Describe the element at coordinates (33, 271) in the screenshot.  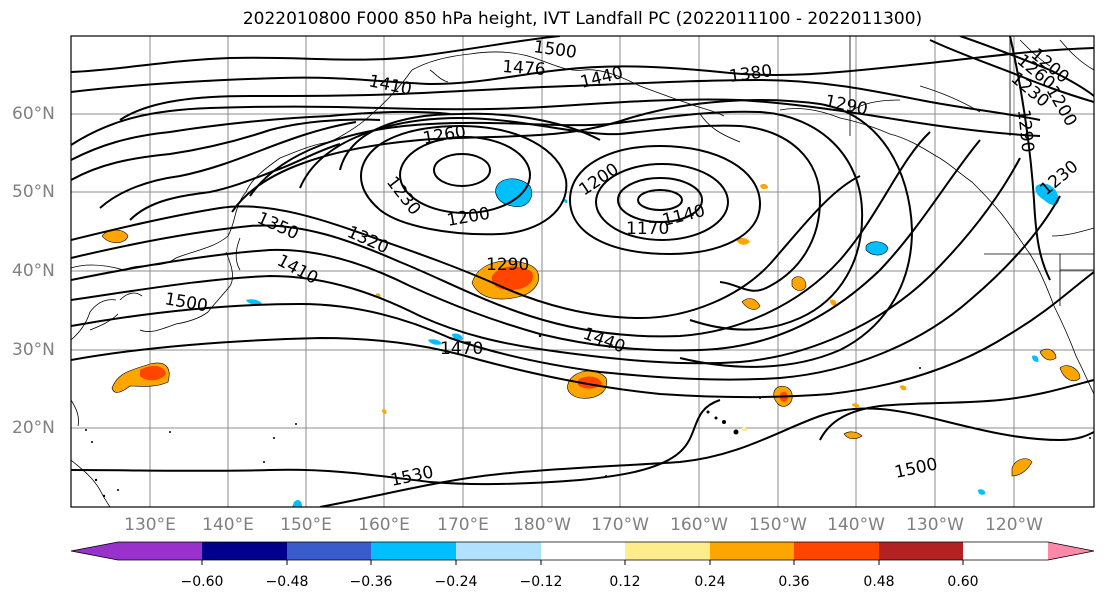
I see `lat-label: 40°N` at that location.